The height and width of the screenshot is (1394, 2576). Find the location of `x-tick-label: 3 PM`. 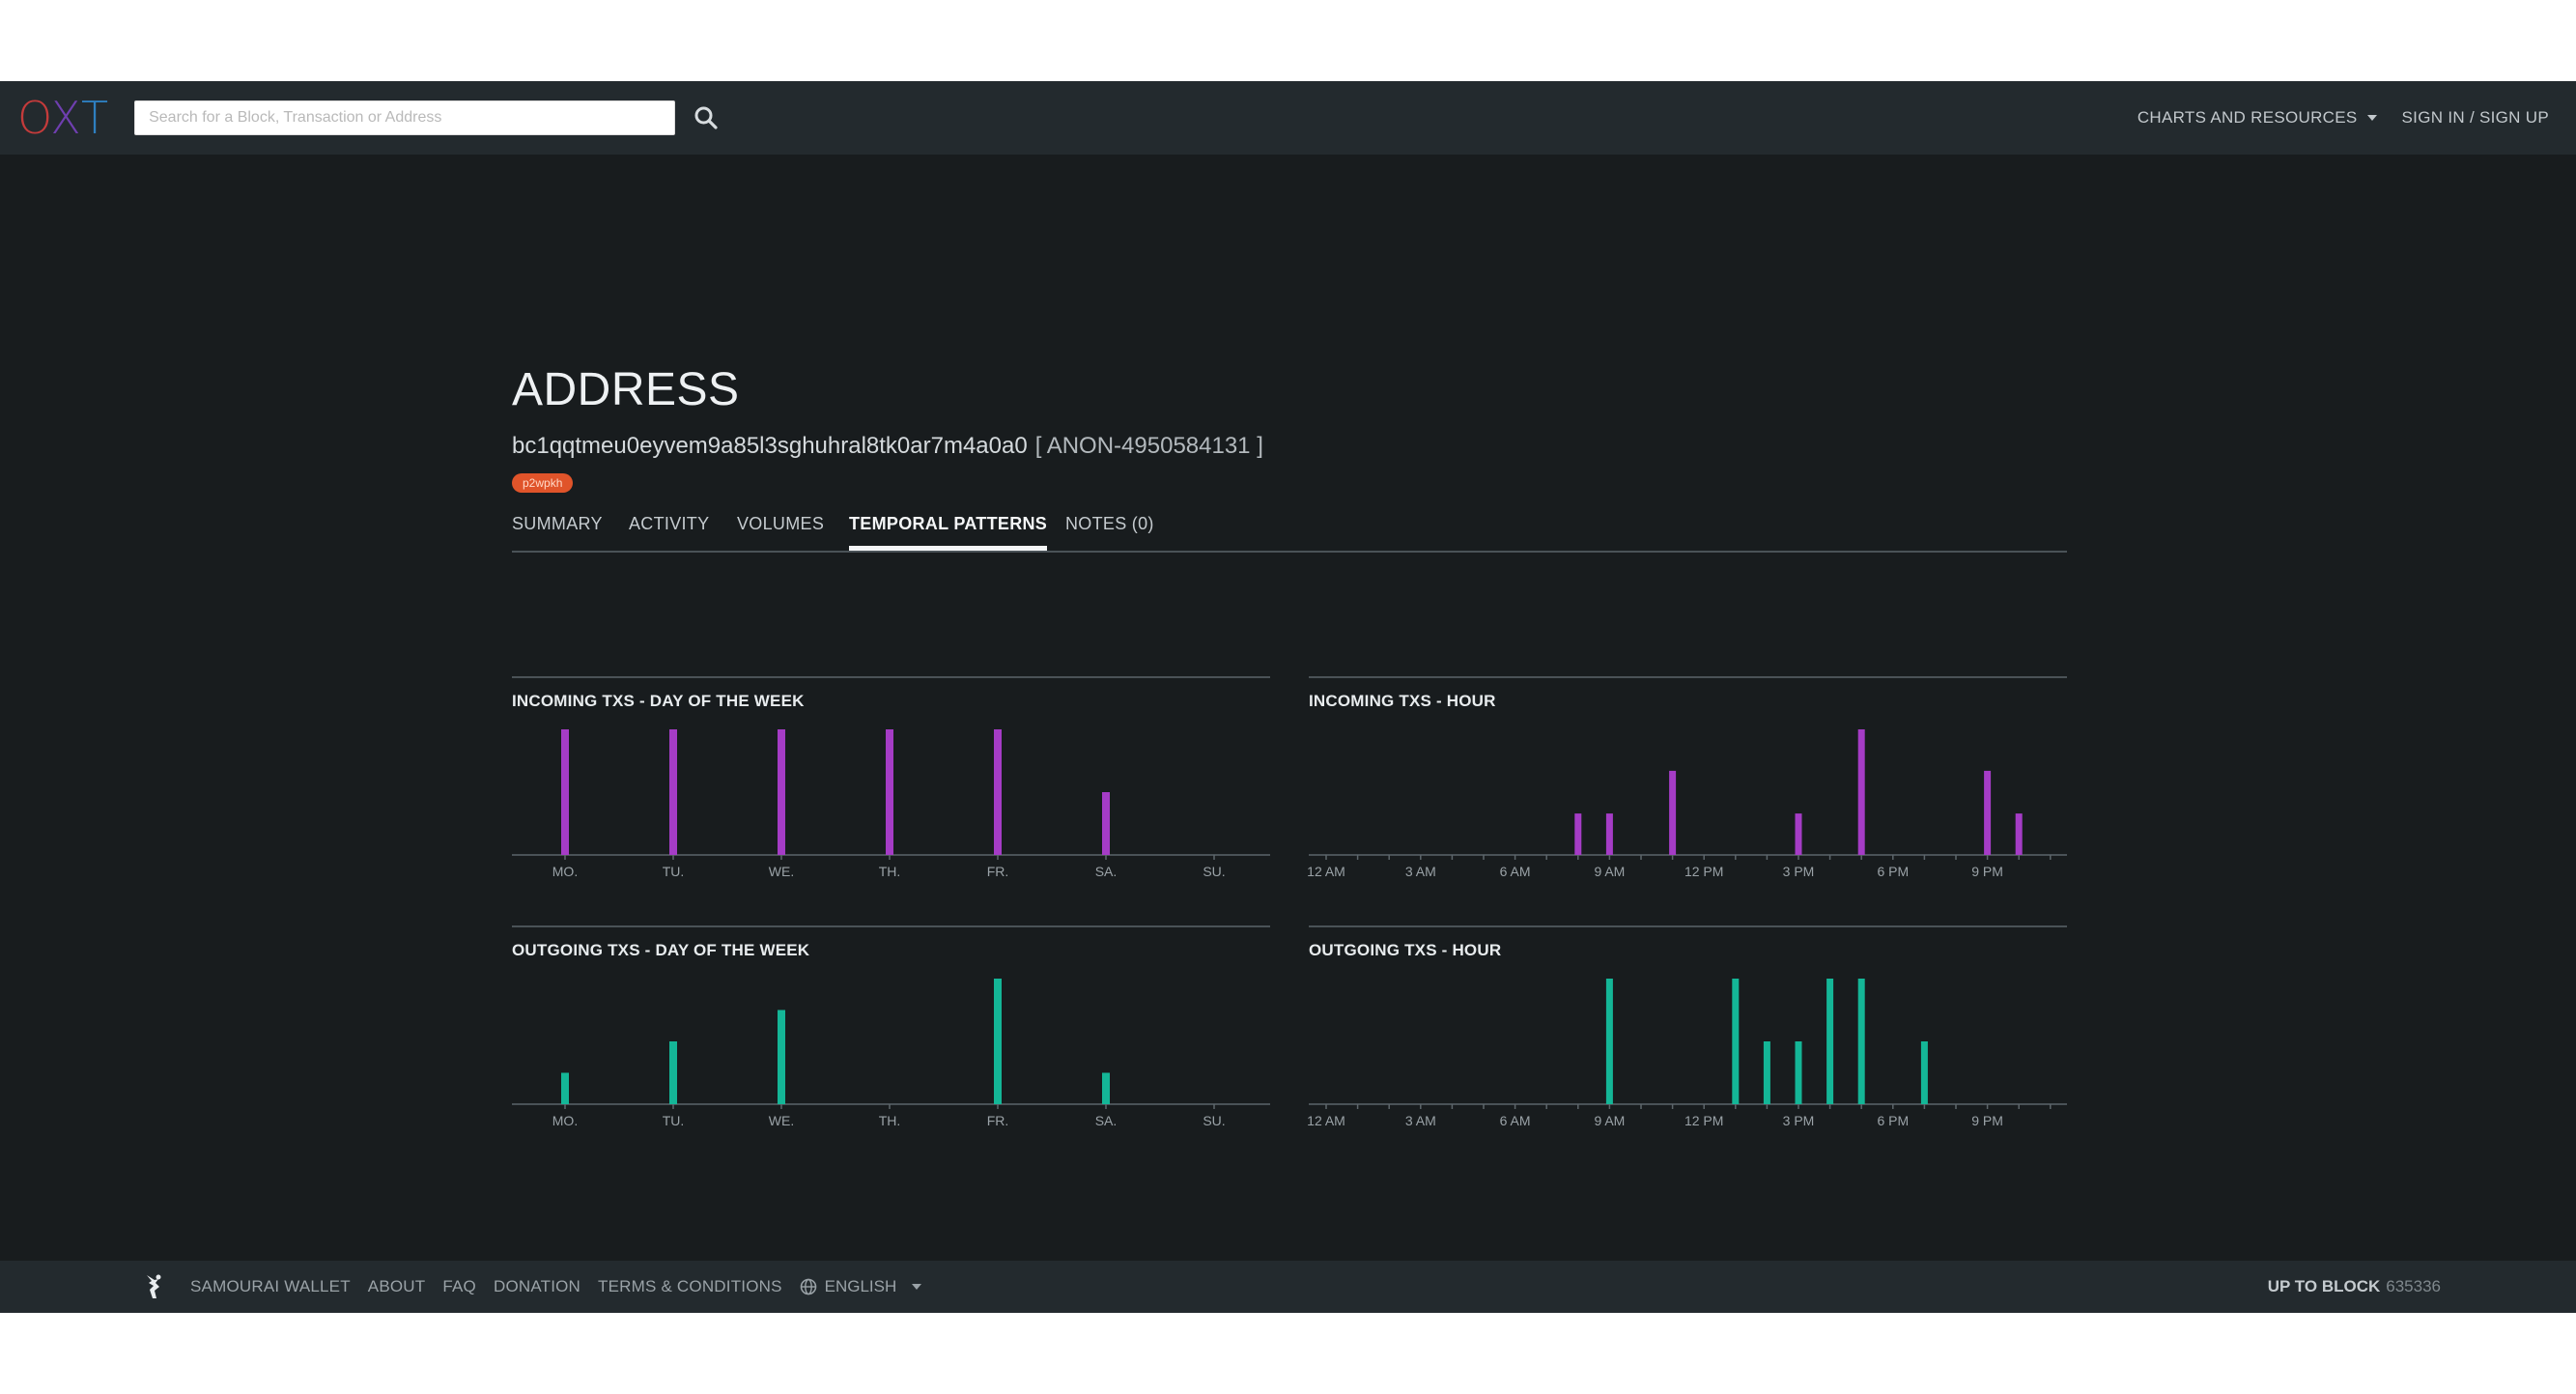

x-tick-label: 3 PM is located at coordinates (1799, 1120).